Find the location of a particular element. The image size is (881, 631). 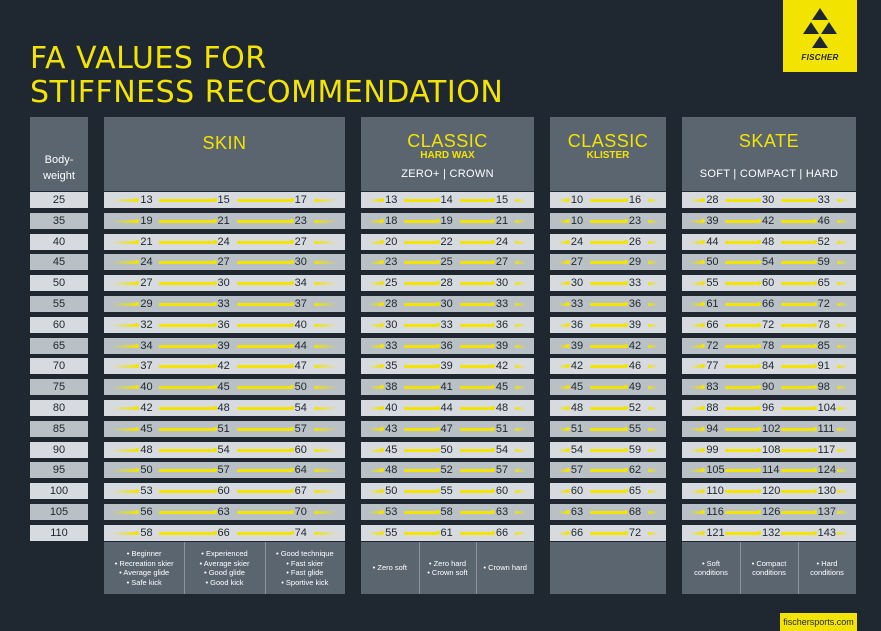

classic-klister-row: 39 42 is located at coordinates (608, 345).